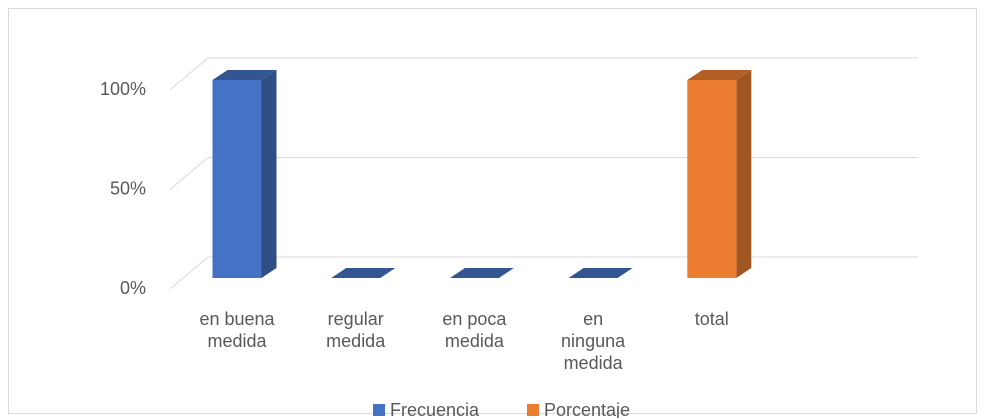 The width and height of the screenshot is (985, 418). I want to click on x-tick-label: regular medida, so click(356, 330).